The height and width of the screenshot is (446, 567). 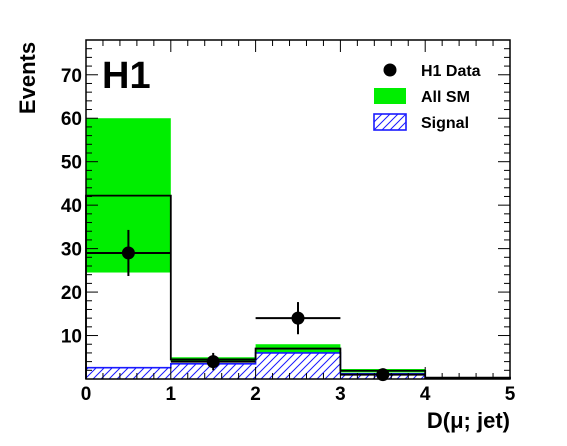 What do you see at coordinates (468, 420) in the screenshot?
I see `x-axis-title: D(μ; jet)` at bounding box center [468, 420].